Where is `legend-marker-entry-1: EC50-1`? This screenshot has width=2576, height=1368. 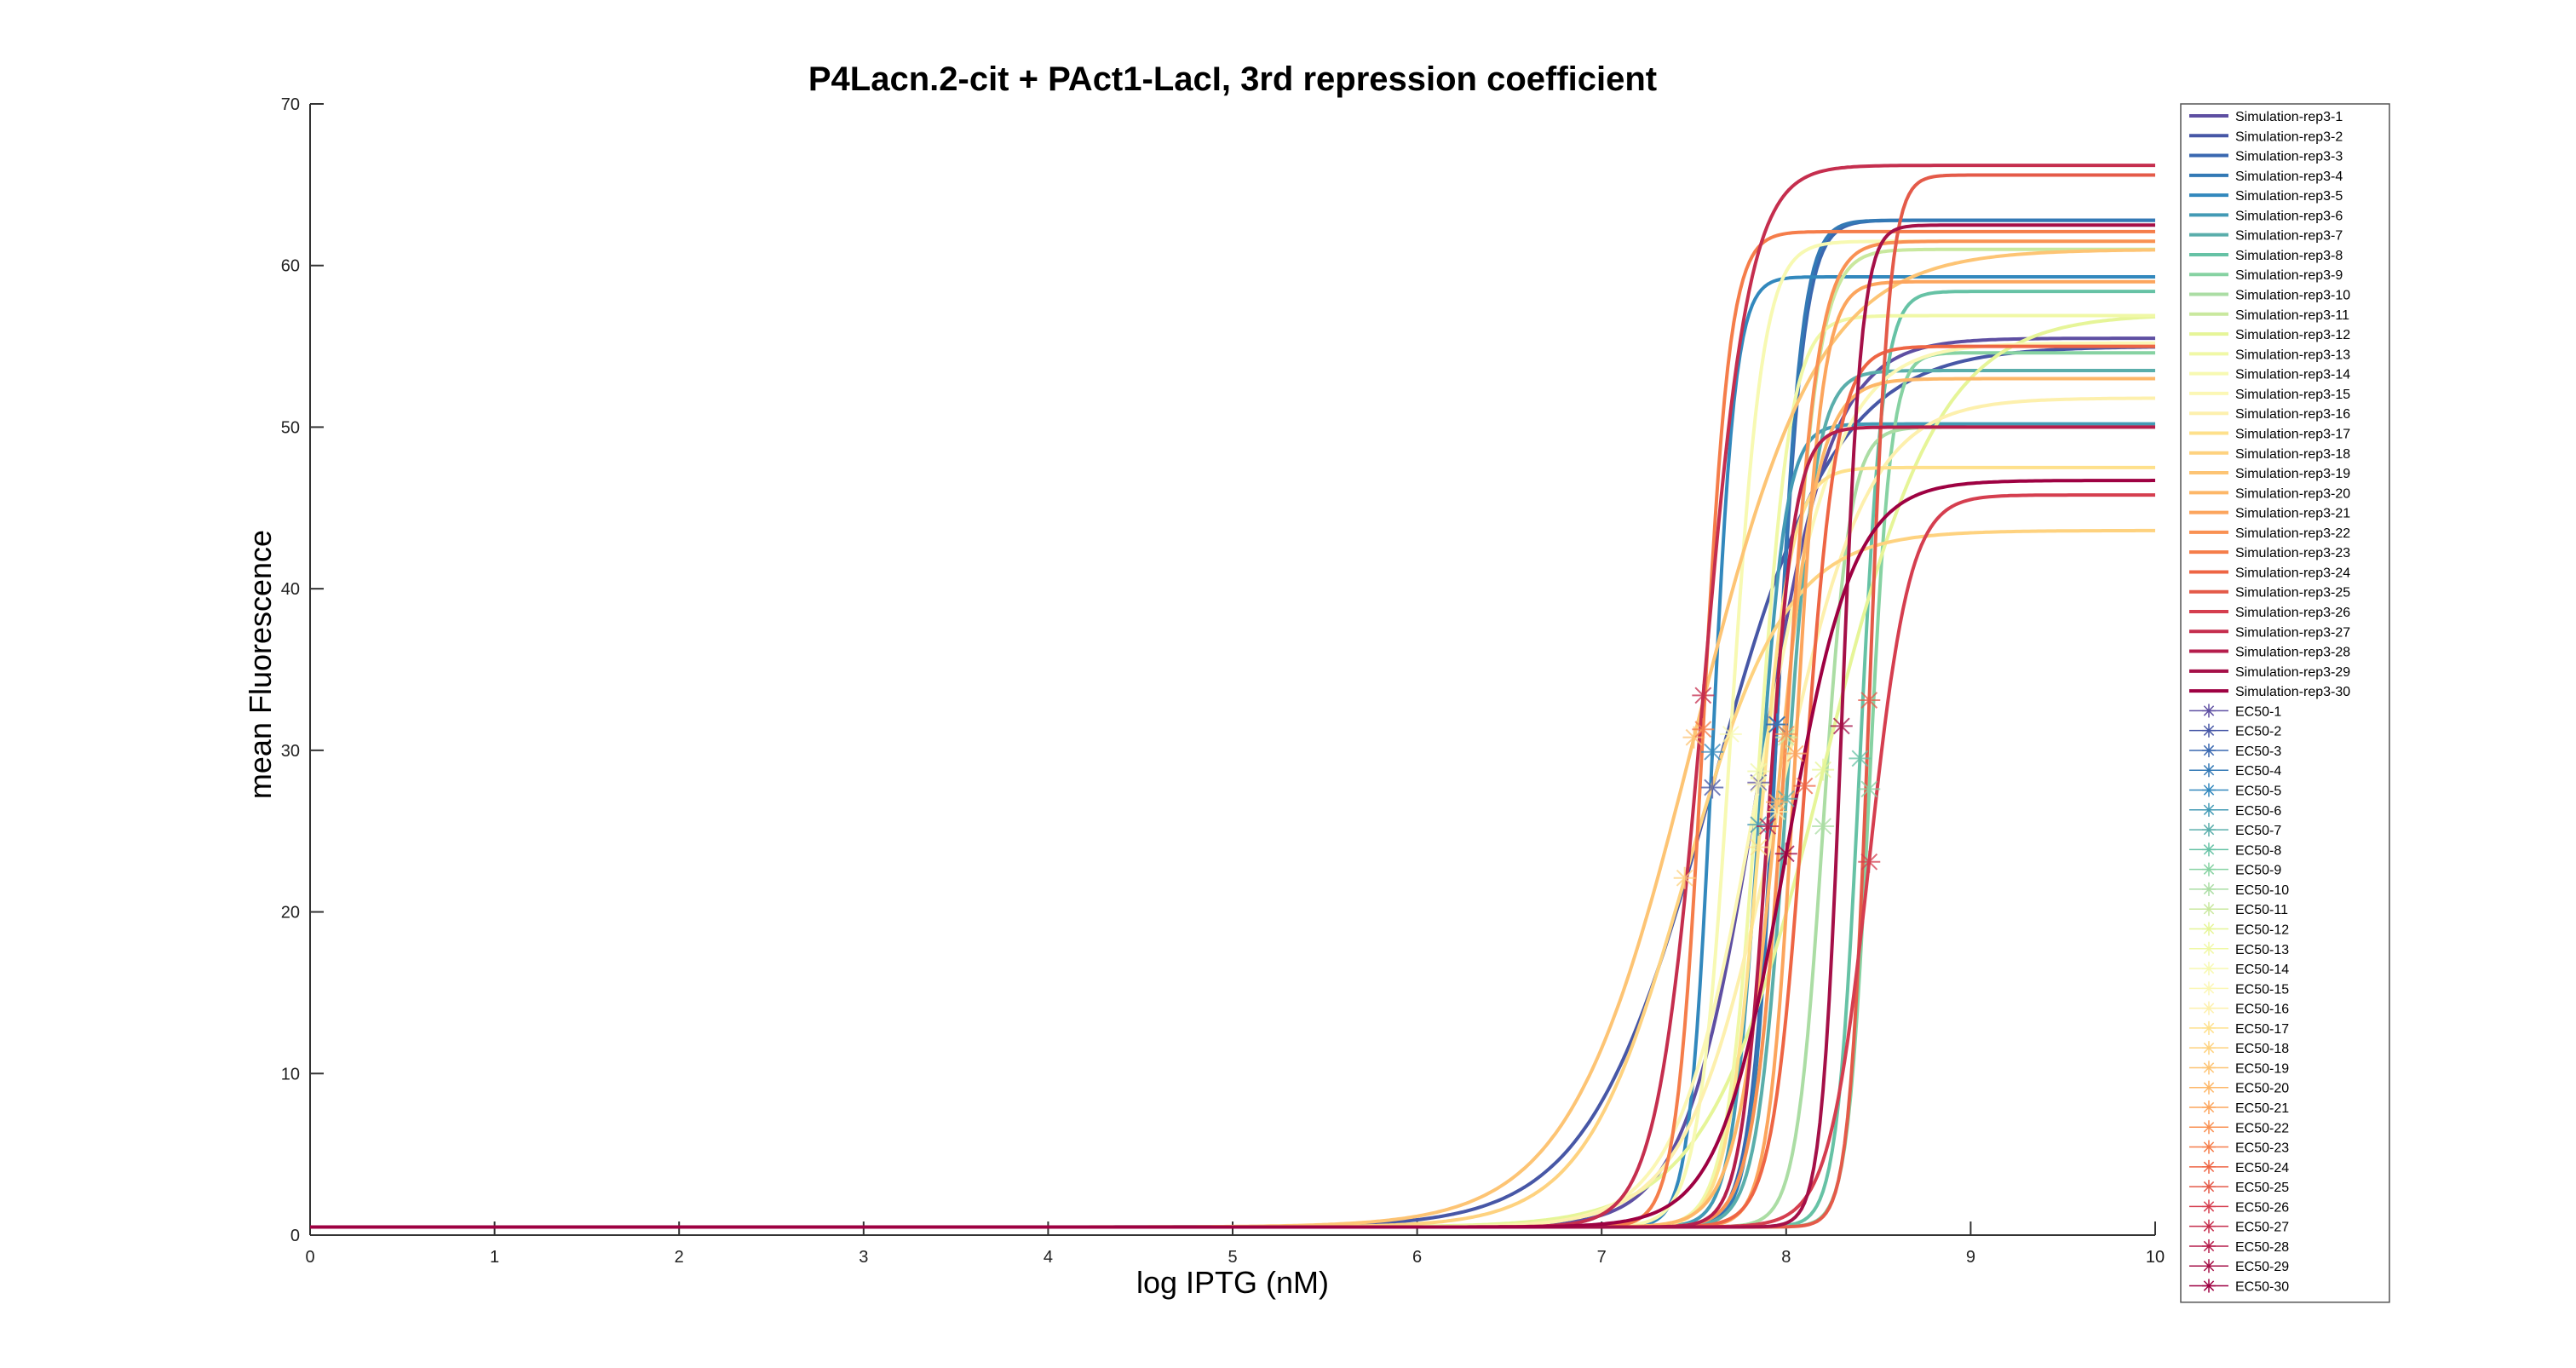
legend-marker-entry-1: EC50-1 is located at coordinates (2258, 711).